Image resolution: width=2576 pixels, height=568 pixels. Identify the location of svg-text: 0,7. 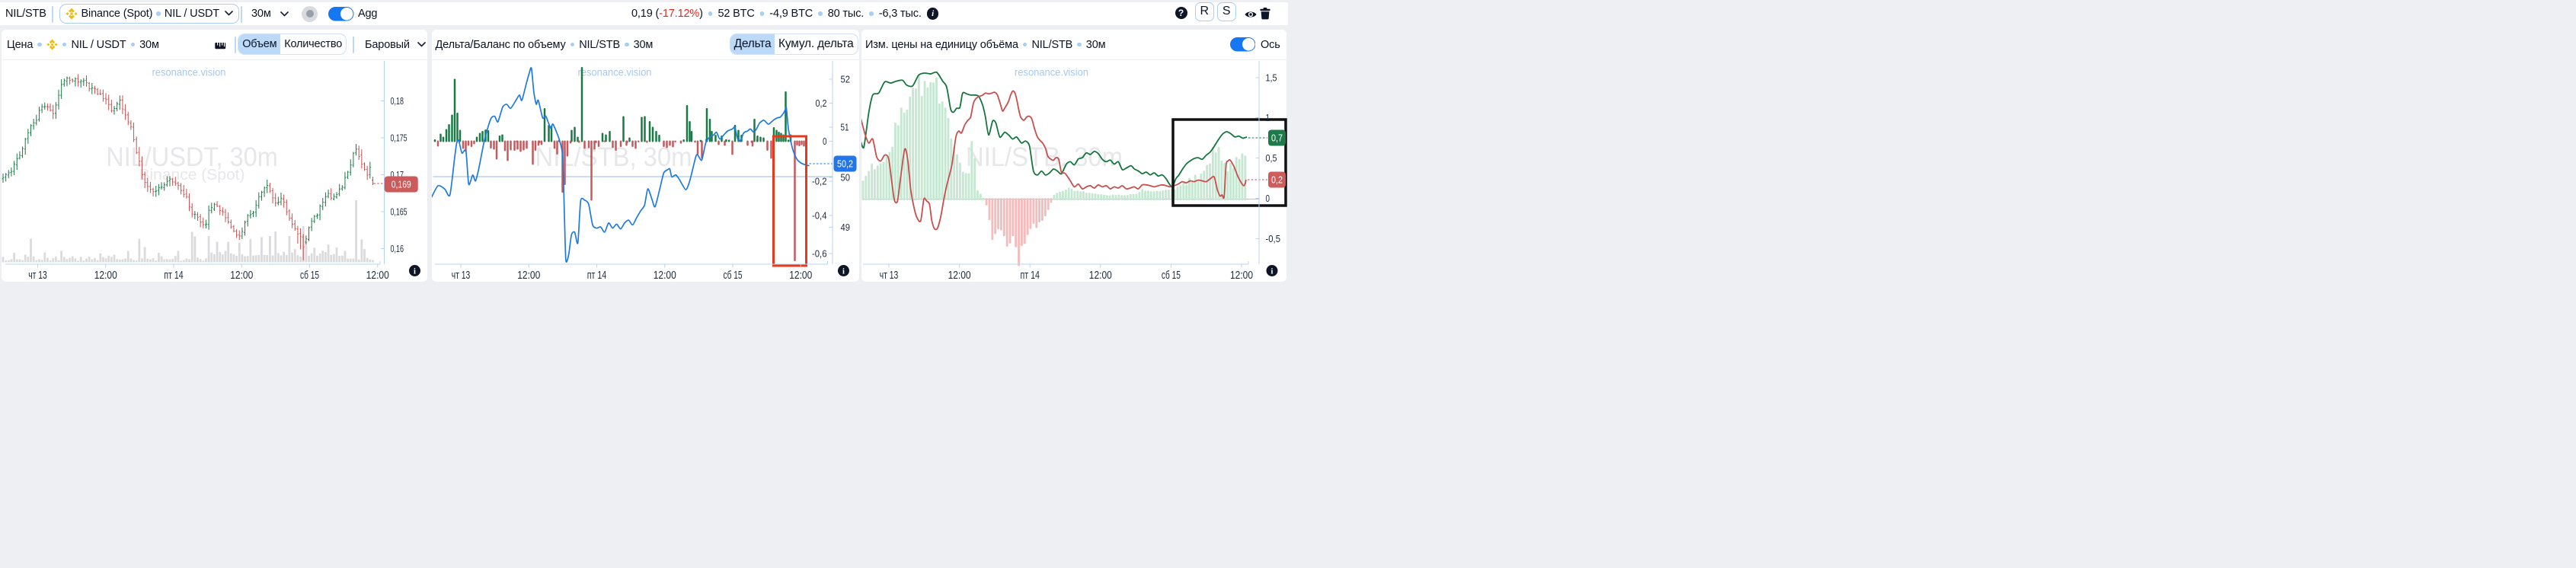
(1277, 138).